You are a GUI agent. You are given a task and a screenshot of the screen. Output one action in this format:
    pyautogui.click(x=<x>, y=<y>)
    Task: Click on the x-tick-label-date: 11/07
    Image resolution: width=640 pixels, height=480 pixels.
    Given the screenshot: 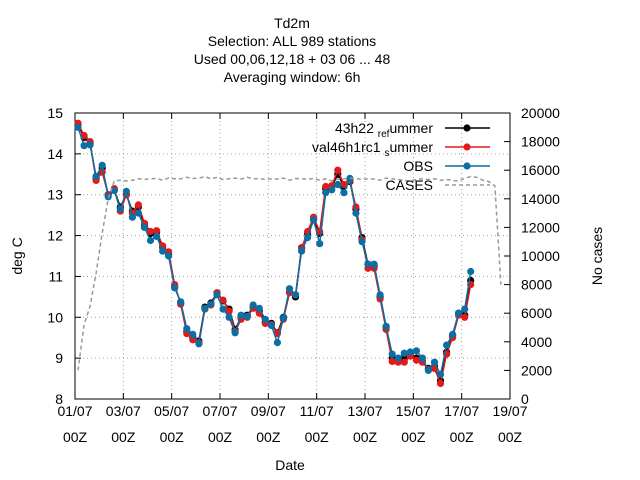 What is the action you would take?
    pyautogui.click(x=317, y=411)
    